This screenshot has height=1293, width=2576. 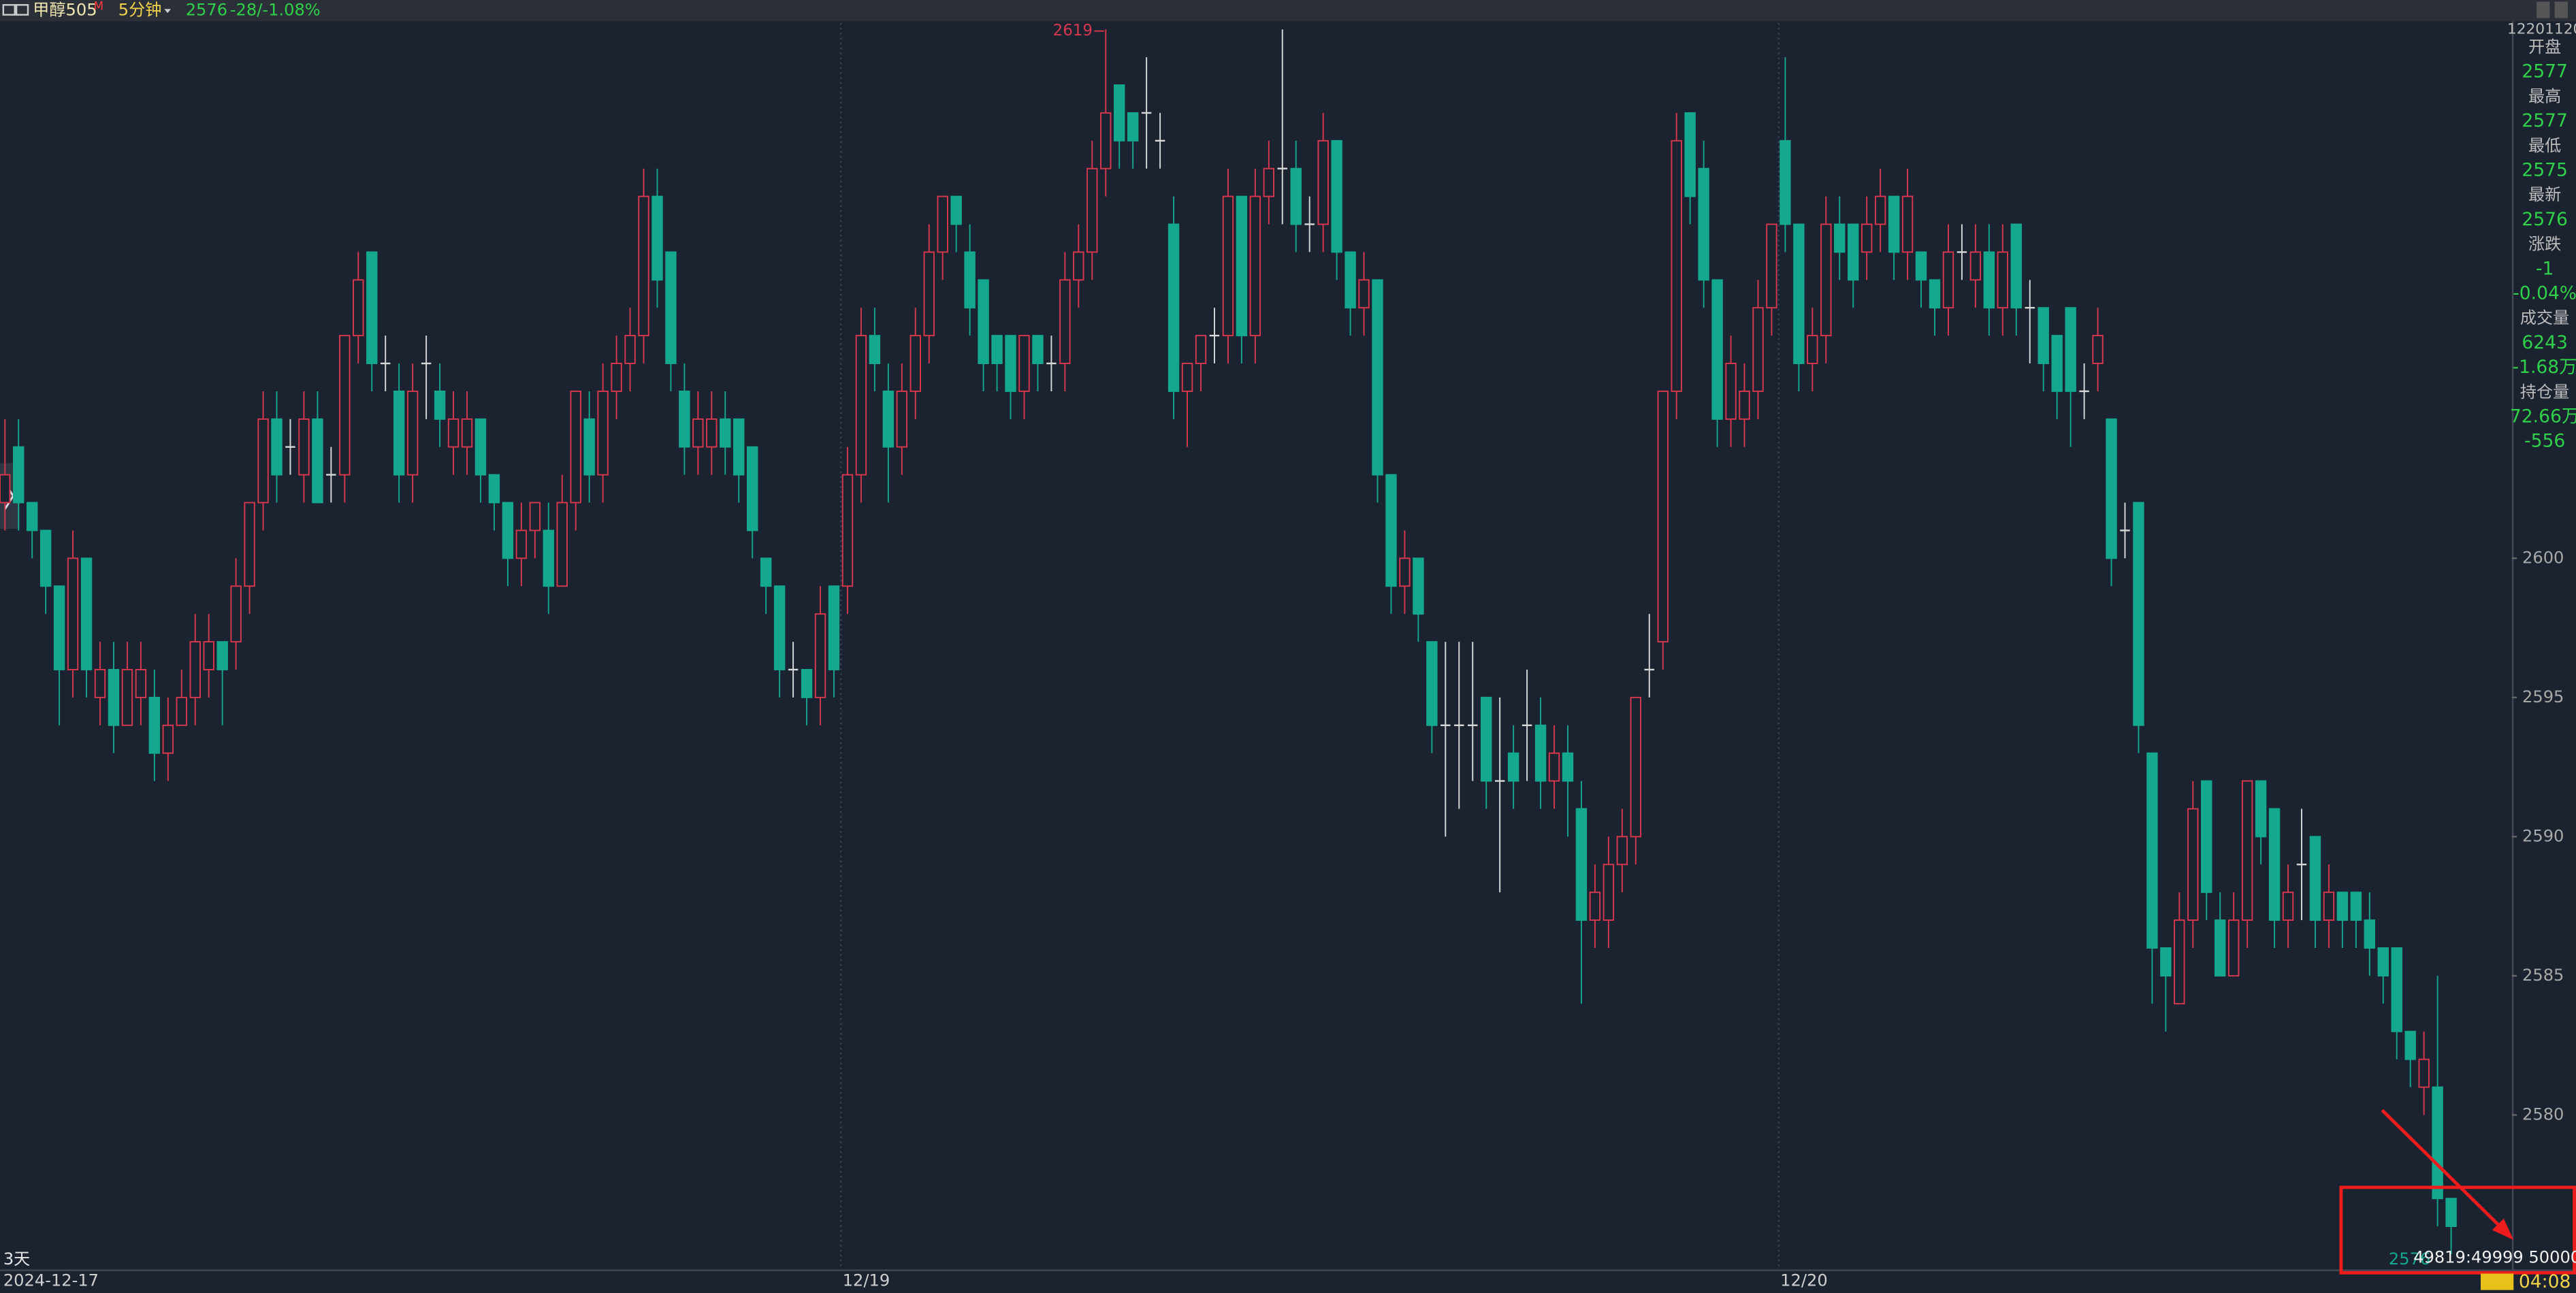 What do you see at coordinates (2545, 367) in the screenshot?
I see `panel-value: -1.68万` at bounding box center [2545, 367].